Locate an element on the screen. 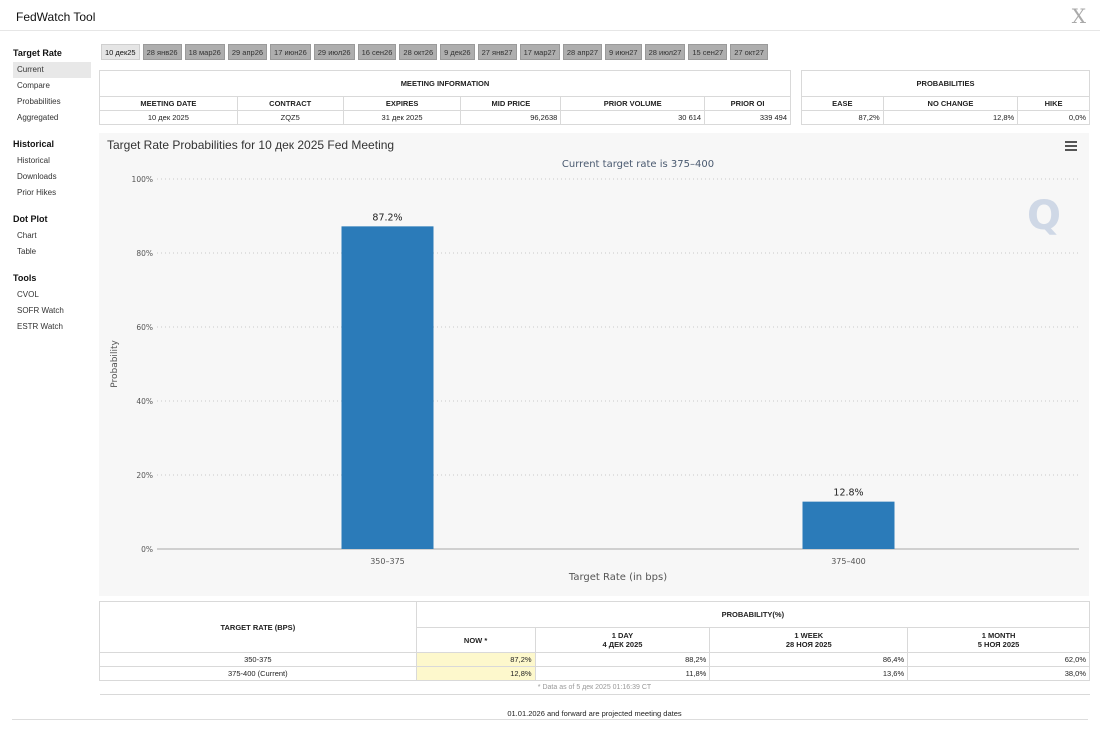 Image resolution: width=1100 pixels, height=729 pixels. meeting-date-tab: 28 апр27 is located at coordinates (582, 52).